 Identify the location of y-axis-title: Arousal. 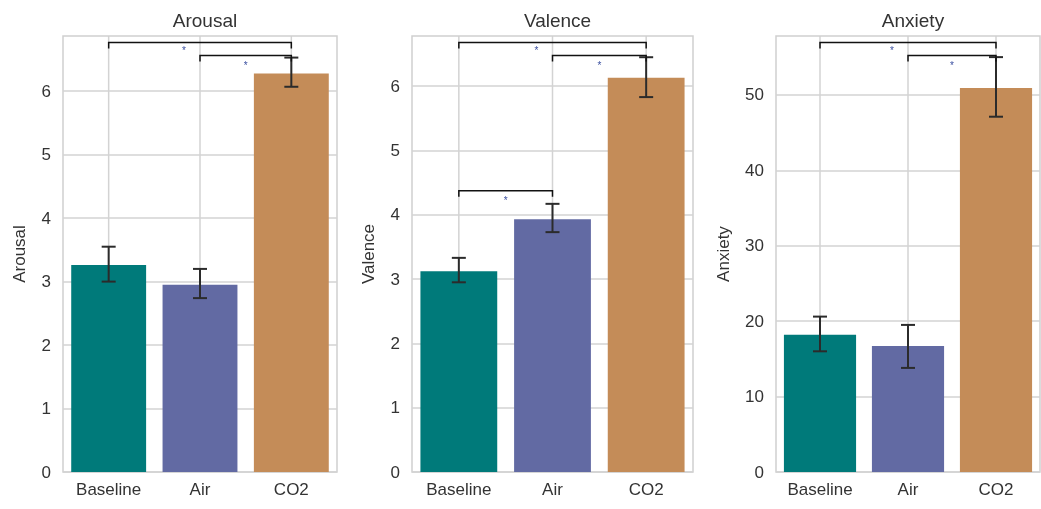
(19, 254).